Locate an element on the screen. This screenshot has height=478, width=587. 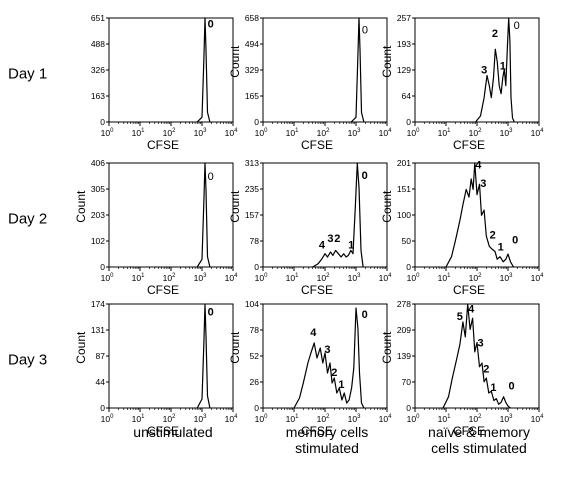
y-tick-label: 157 is located at coordinates (252, 215).